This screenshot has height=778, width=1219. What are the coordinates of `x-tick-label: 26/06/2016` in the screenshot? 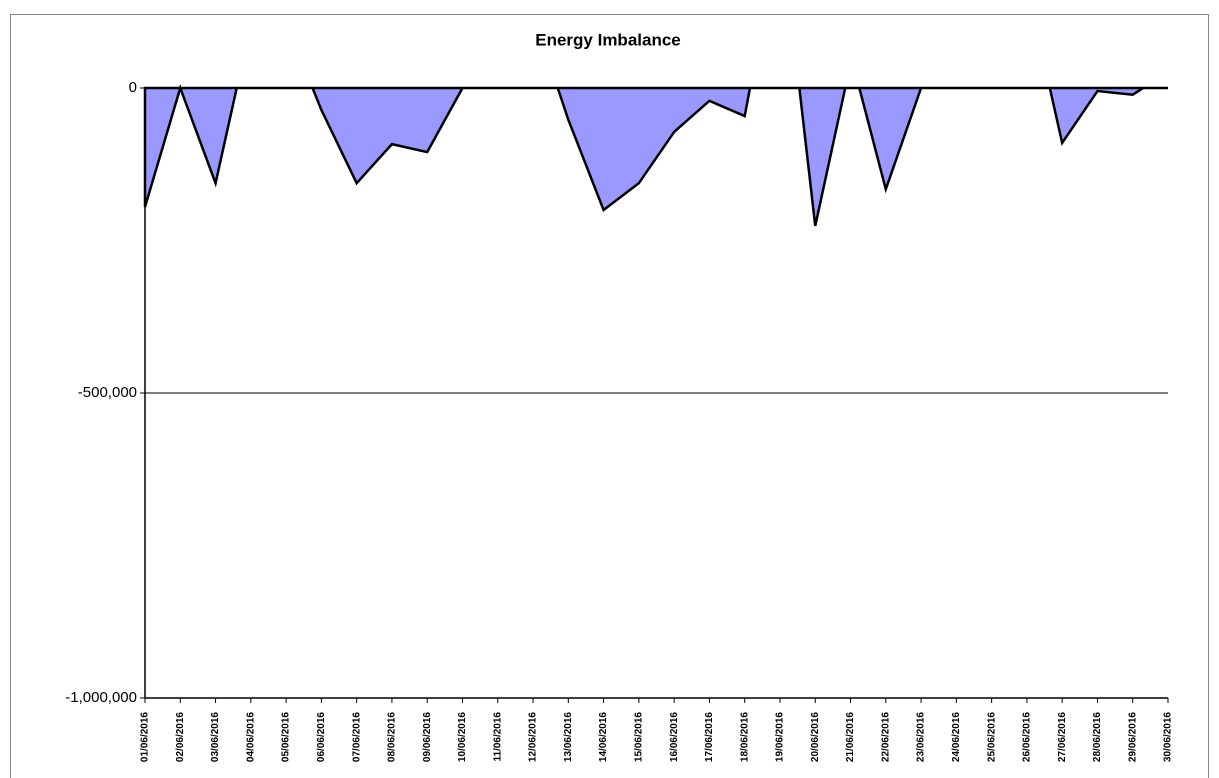 It's located at (1027, 737).